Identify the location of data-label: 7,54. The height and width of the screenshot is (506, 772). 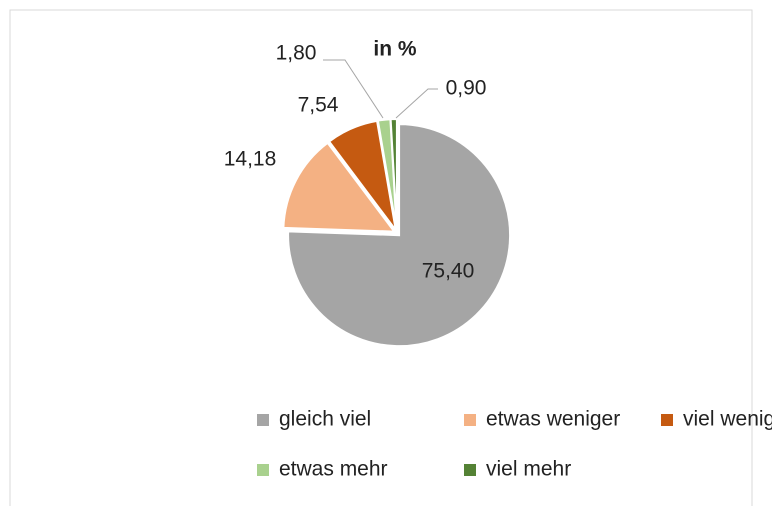
(318, 105).